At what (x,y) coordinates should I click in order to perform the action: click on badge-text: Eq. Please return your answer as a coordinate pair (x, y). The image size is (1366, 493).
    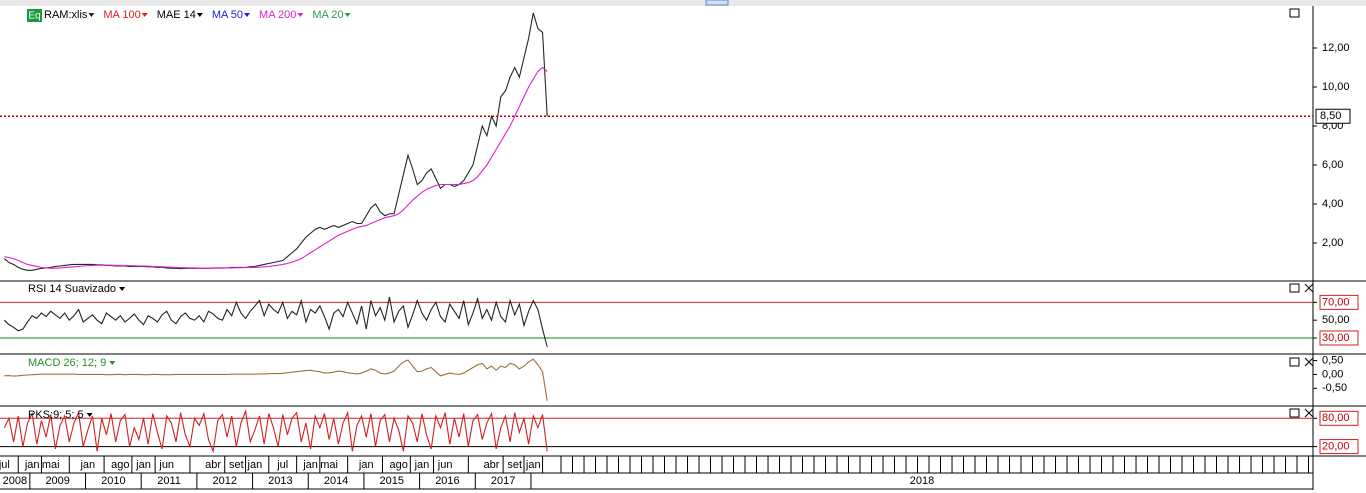
    Looking at the image, I should click on (34, 16).